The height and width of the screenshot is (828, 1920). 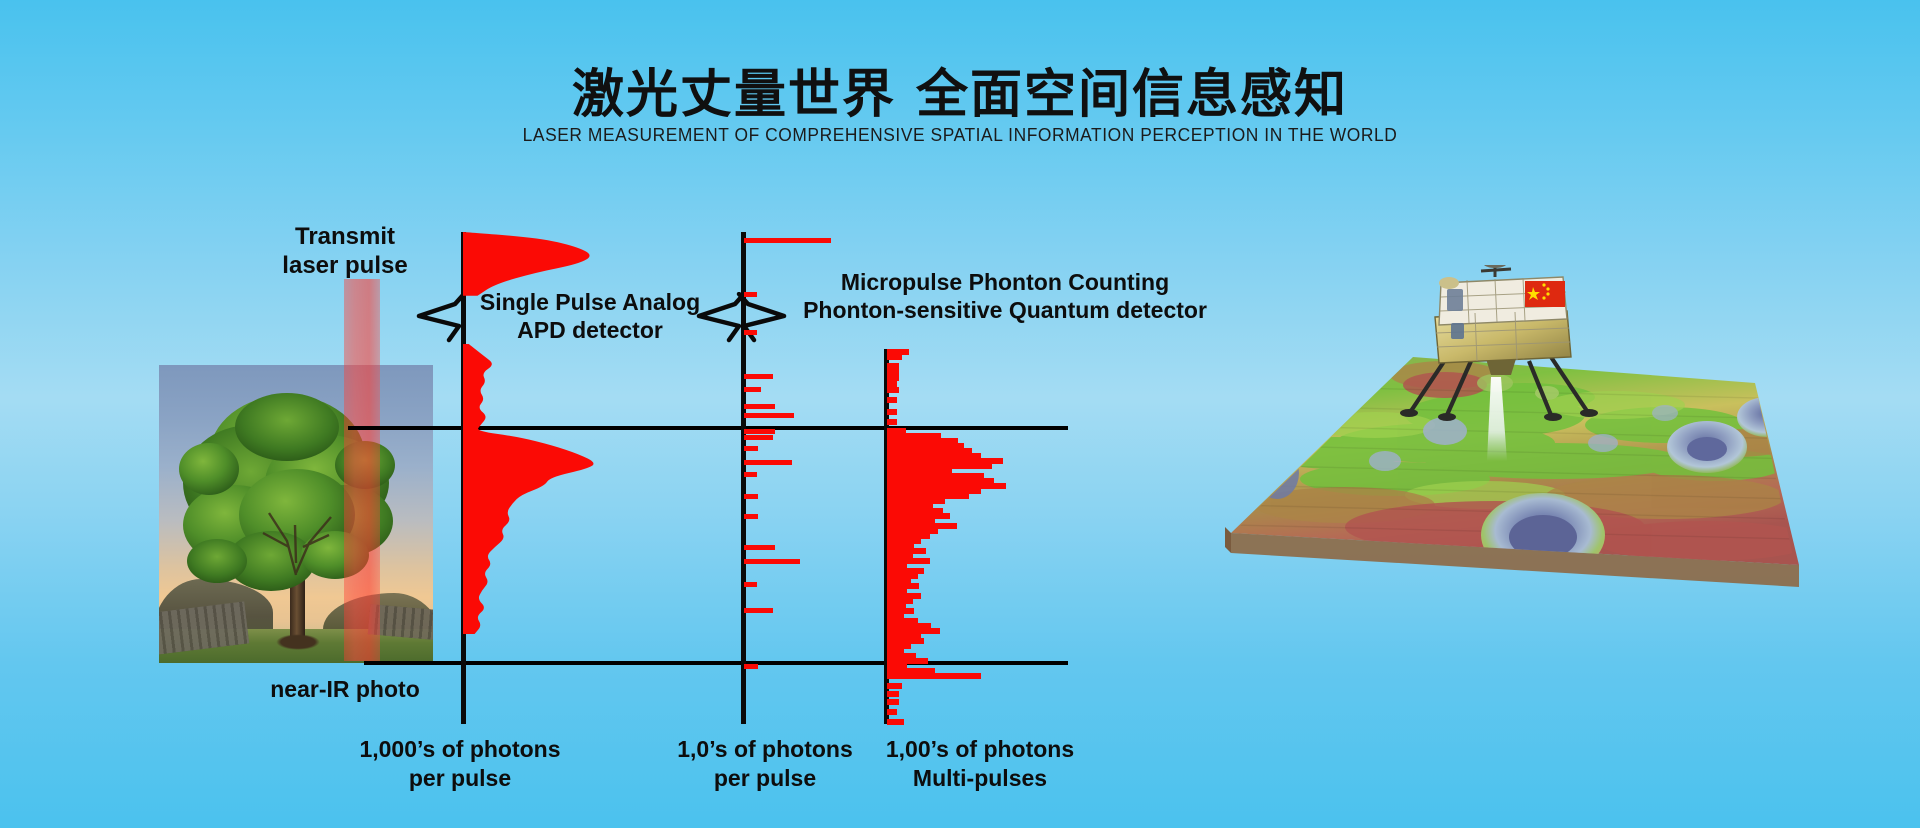 I want to click on waveform-plot-analog, so click(x=528, y=433).